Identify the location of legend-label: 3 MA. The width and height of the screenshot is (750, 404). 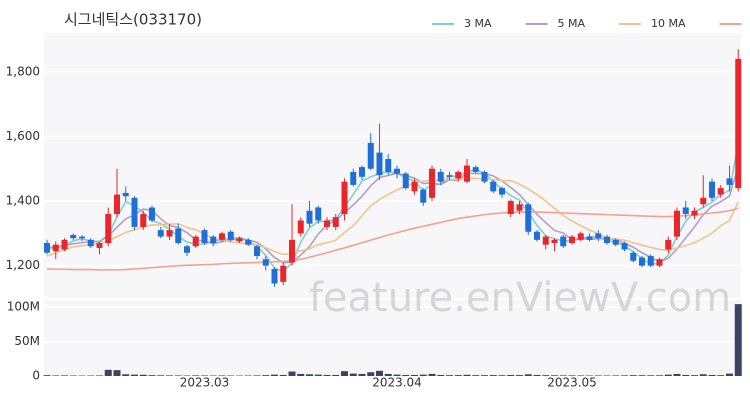
(478, 23).